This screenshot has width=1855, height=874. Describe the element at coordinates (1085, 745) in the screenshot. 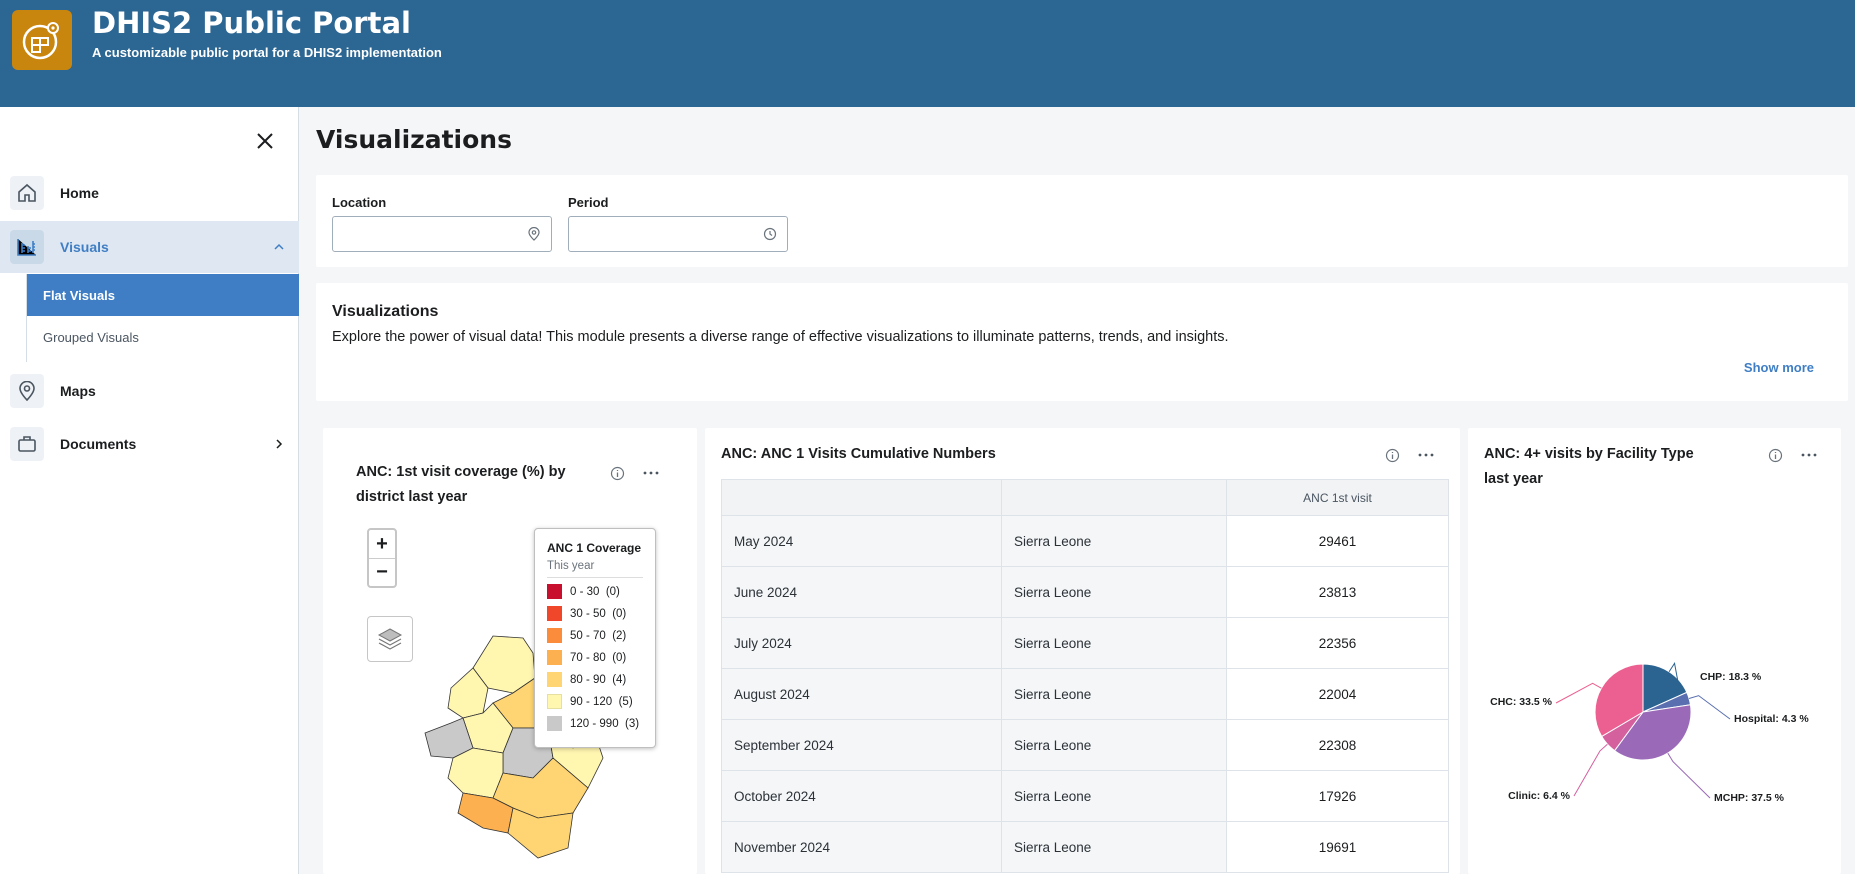

I see `table-row: September 2024 Sierra Leone 22308` at that location.